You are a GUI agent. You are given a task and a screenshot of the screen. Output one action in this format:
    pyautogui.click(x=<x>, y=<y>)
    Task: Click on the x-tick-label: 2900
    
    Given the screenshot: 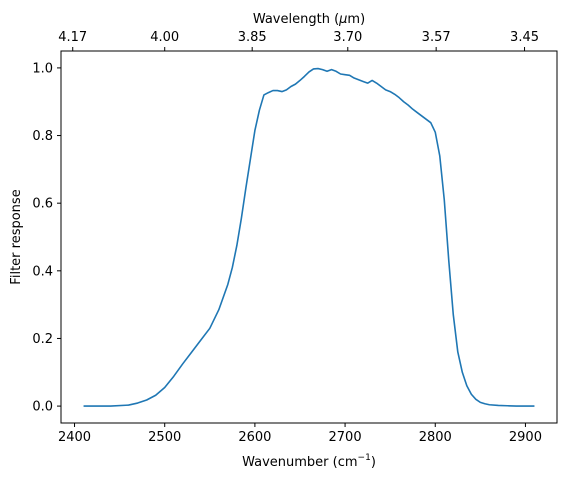 What is the action you would take?
    pyautogui.click(x=525, y=437)
    